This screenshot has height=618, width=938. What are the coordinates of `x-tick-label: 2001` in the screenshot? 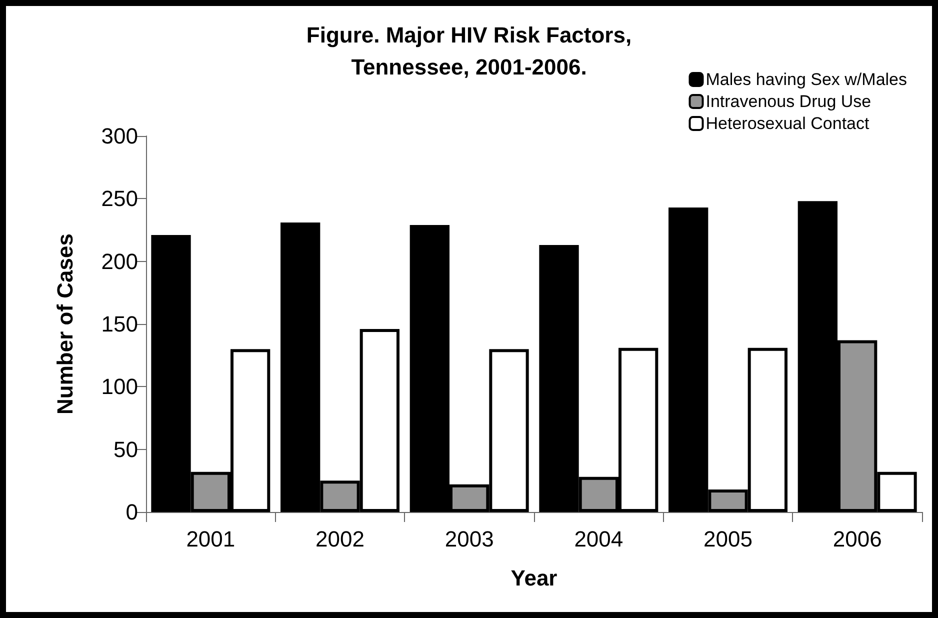 It's located at (211, 539).